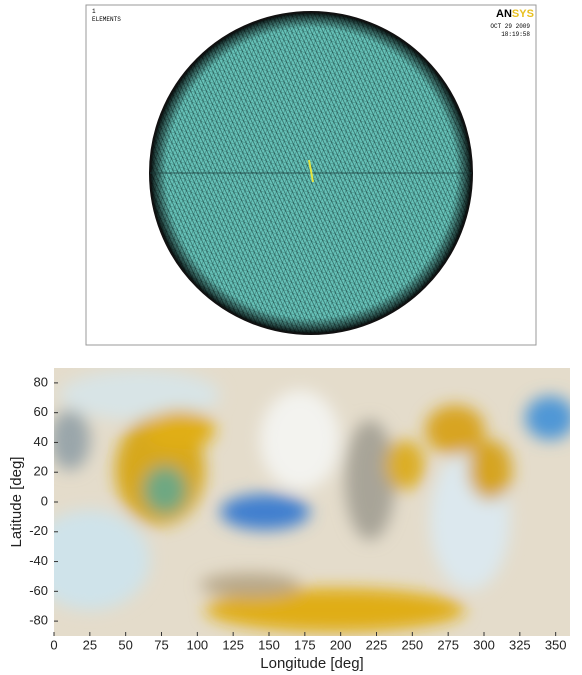 Image resolution: width=582 pixels, height=675 pixels. What do you see at coordinates (311, 171) in the screenshot?
I see `mesh-axis` at bounding box center [311, 171].